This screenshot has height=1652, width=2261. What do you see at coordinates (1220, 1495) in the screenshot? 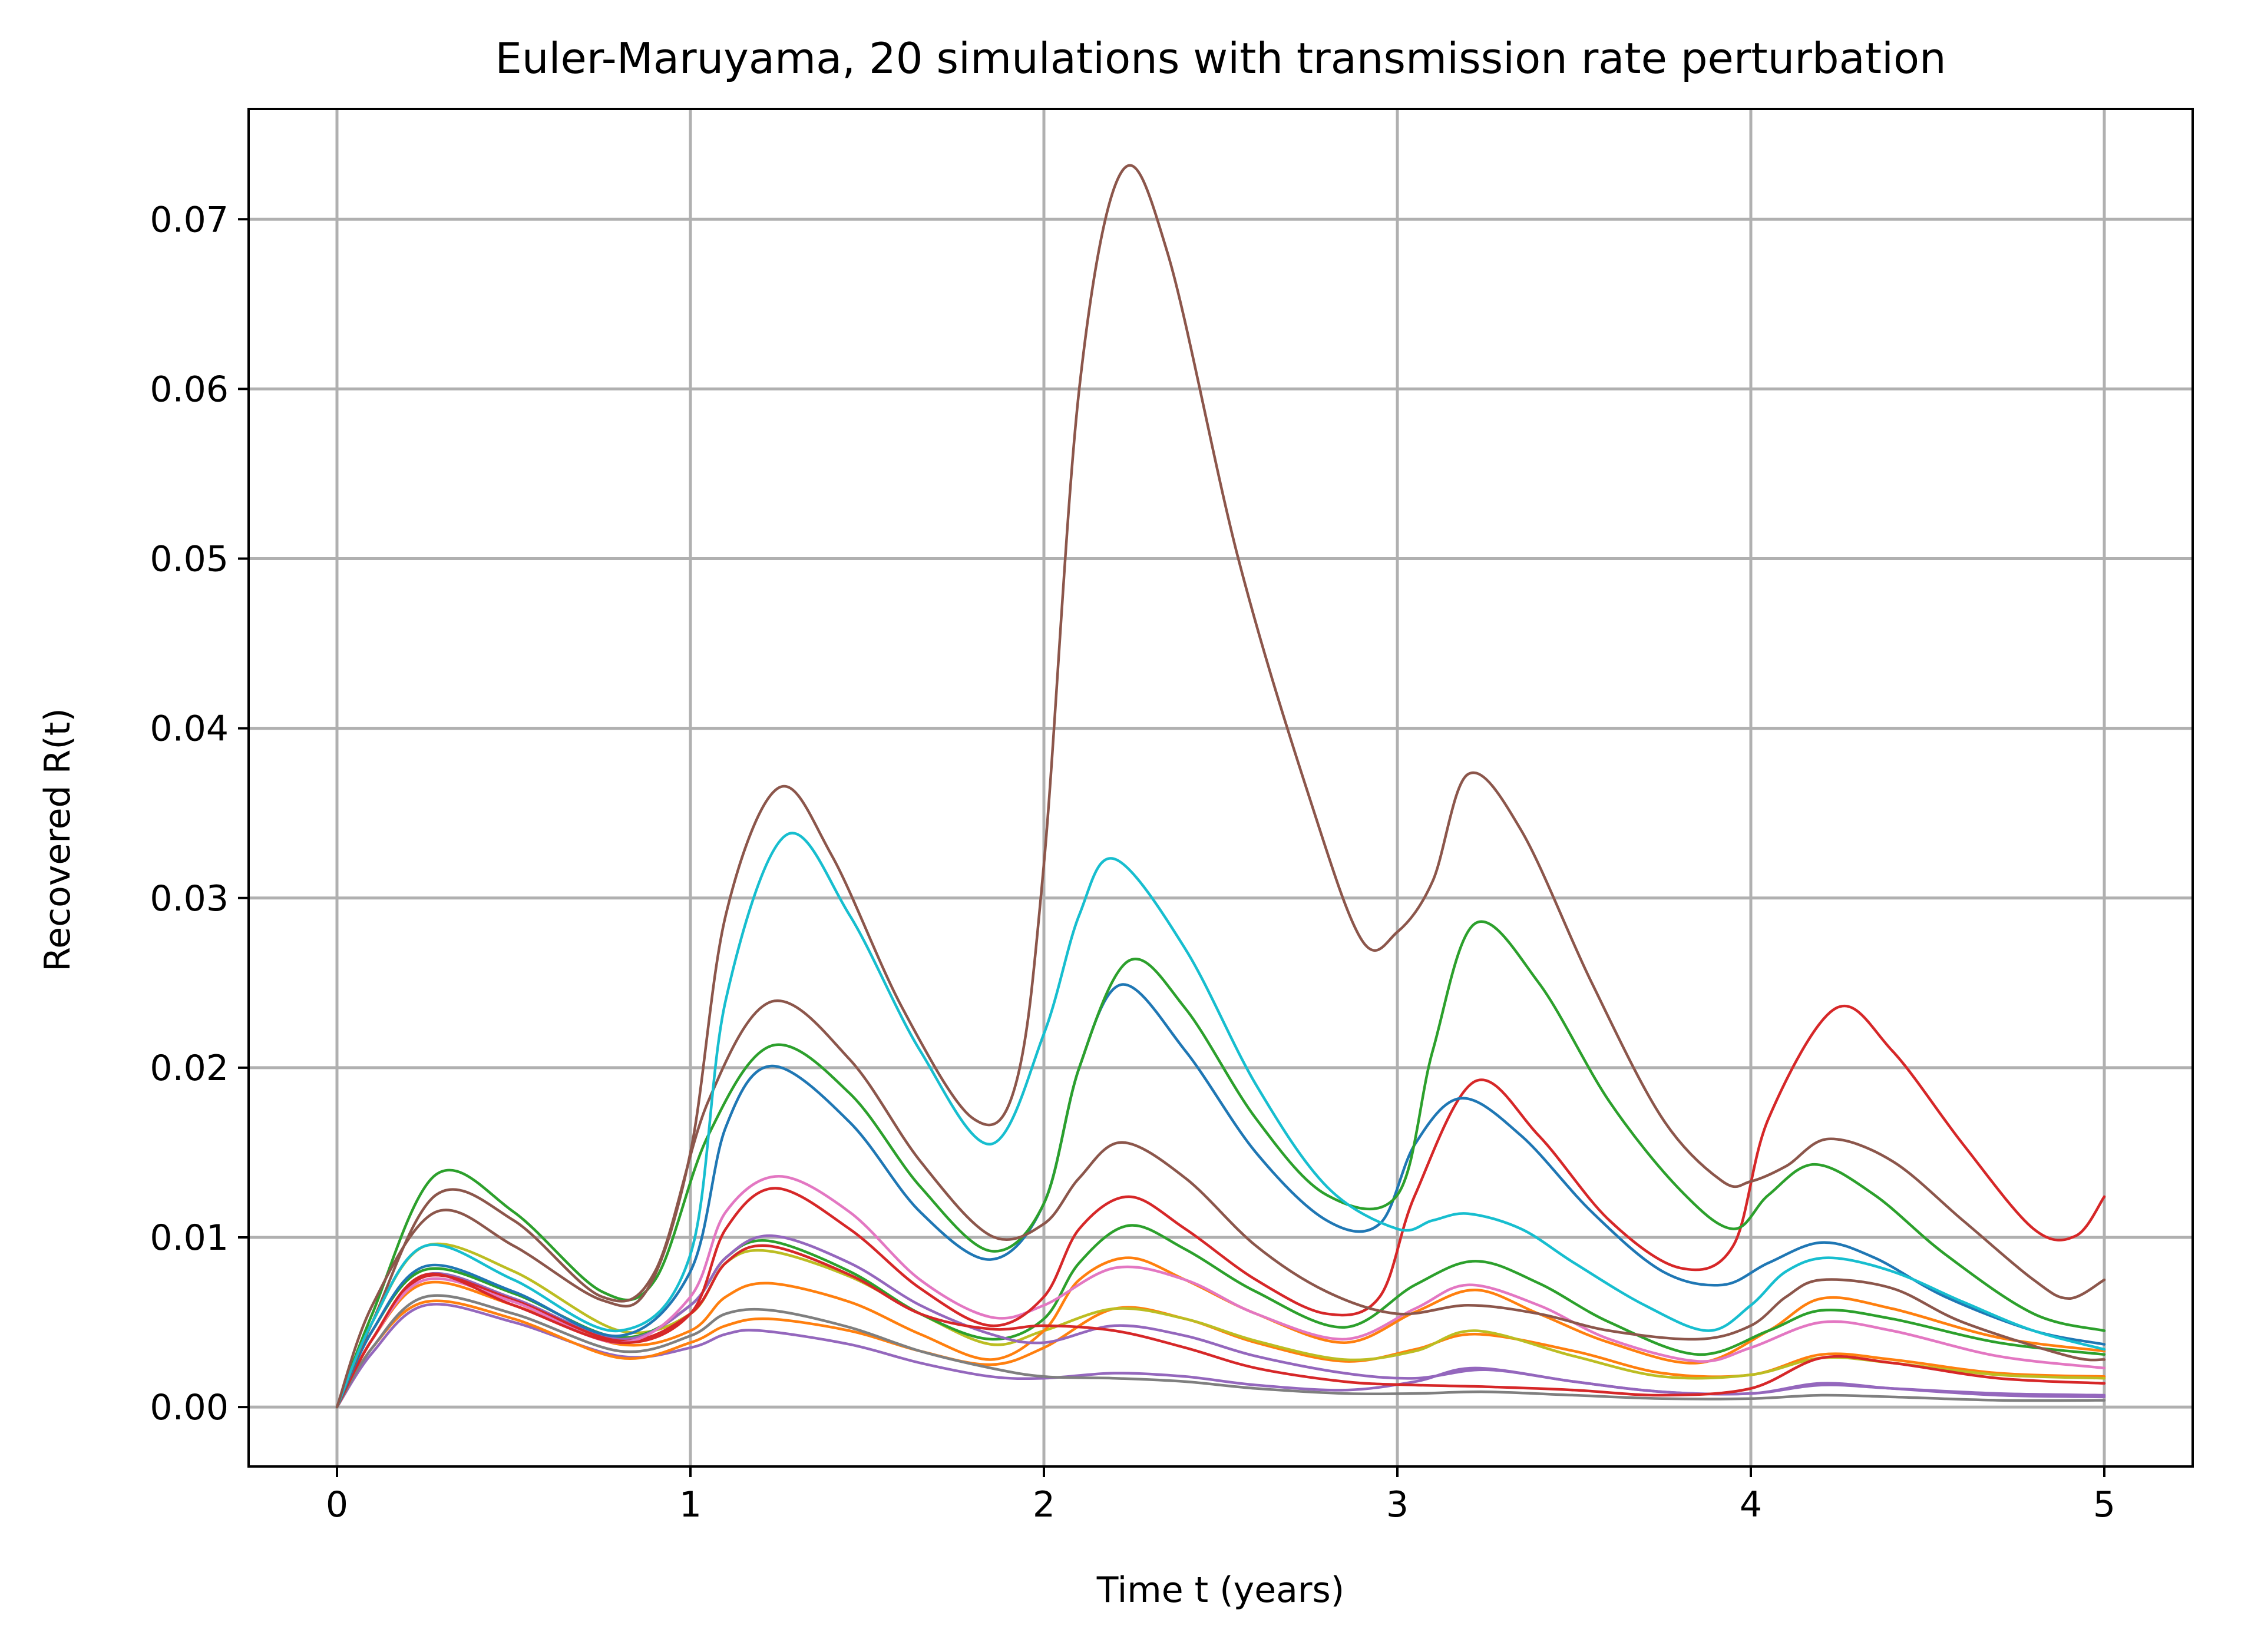
I see `x-axis: 0 1 2 3 4 5` at bounding box center [1220, 1495].